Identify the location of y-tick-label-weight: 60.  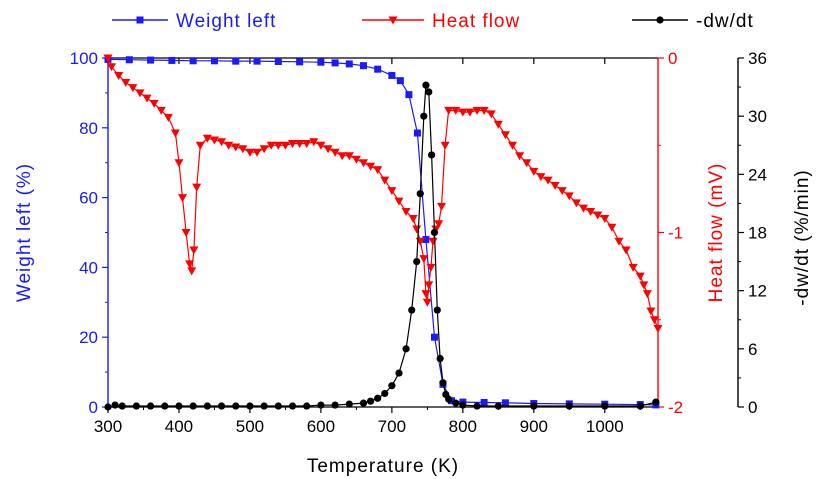
(88, 198).